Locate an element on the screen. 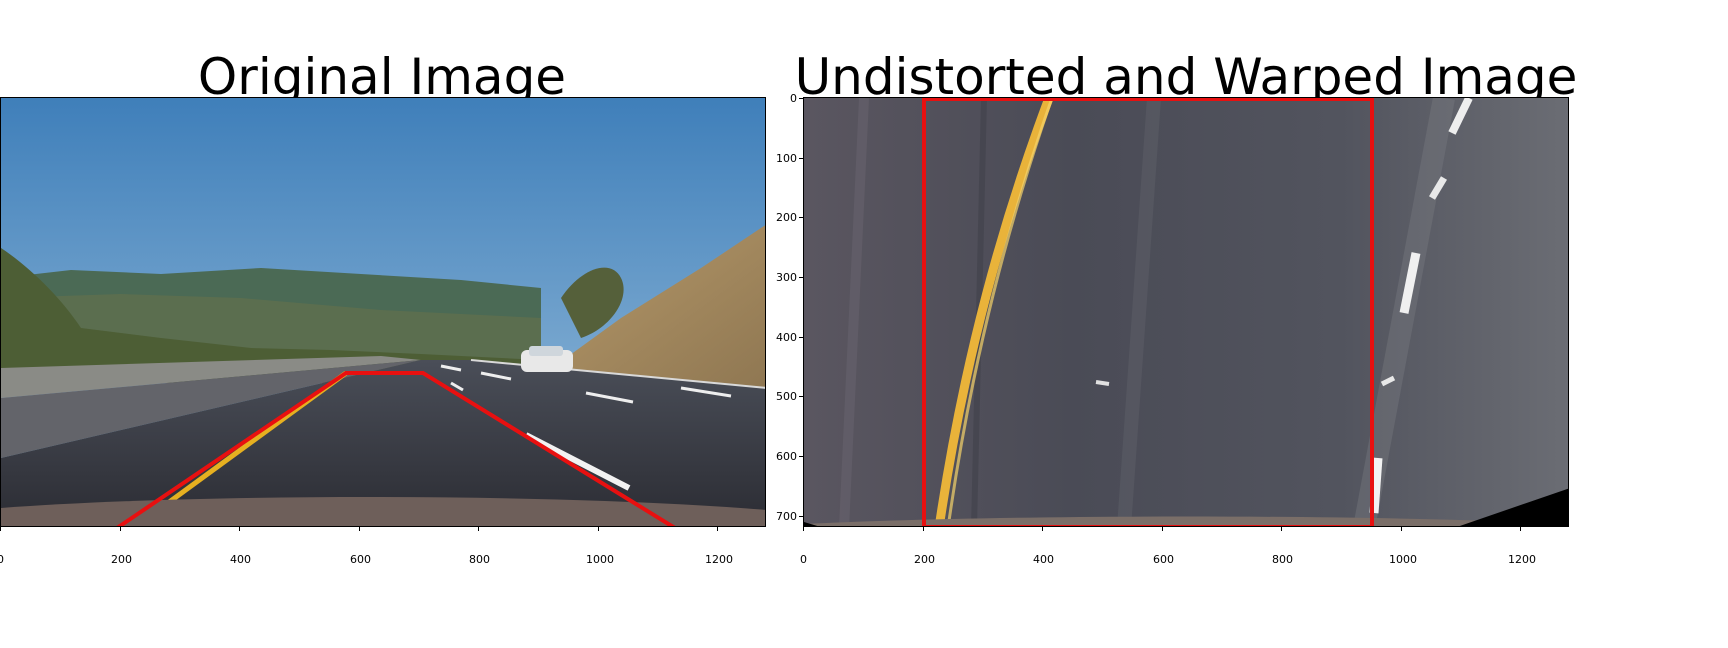 The height and width of the screenshot is (648, 1728). right-x-tick: 200 is located at coordinates (924, 559).